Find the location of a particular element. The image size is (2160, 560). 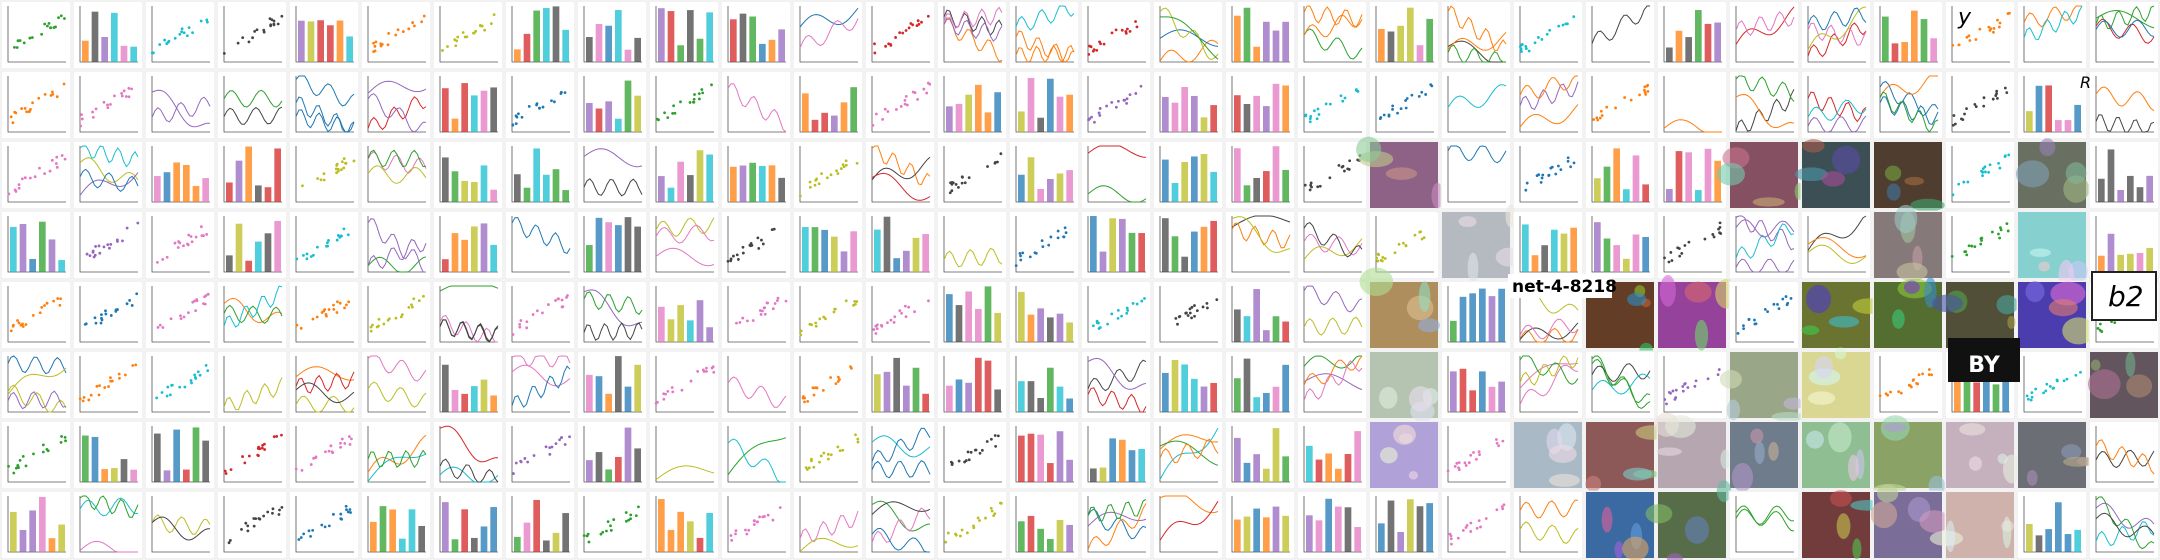

figure-label: net-4-8218 is located at coordinates (1564, 287).